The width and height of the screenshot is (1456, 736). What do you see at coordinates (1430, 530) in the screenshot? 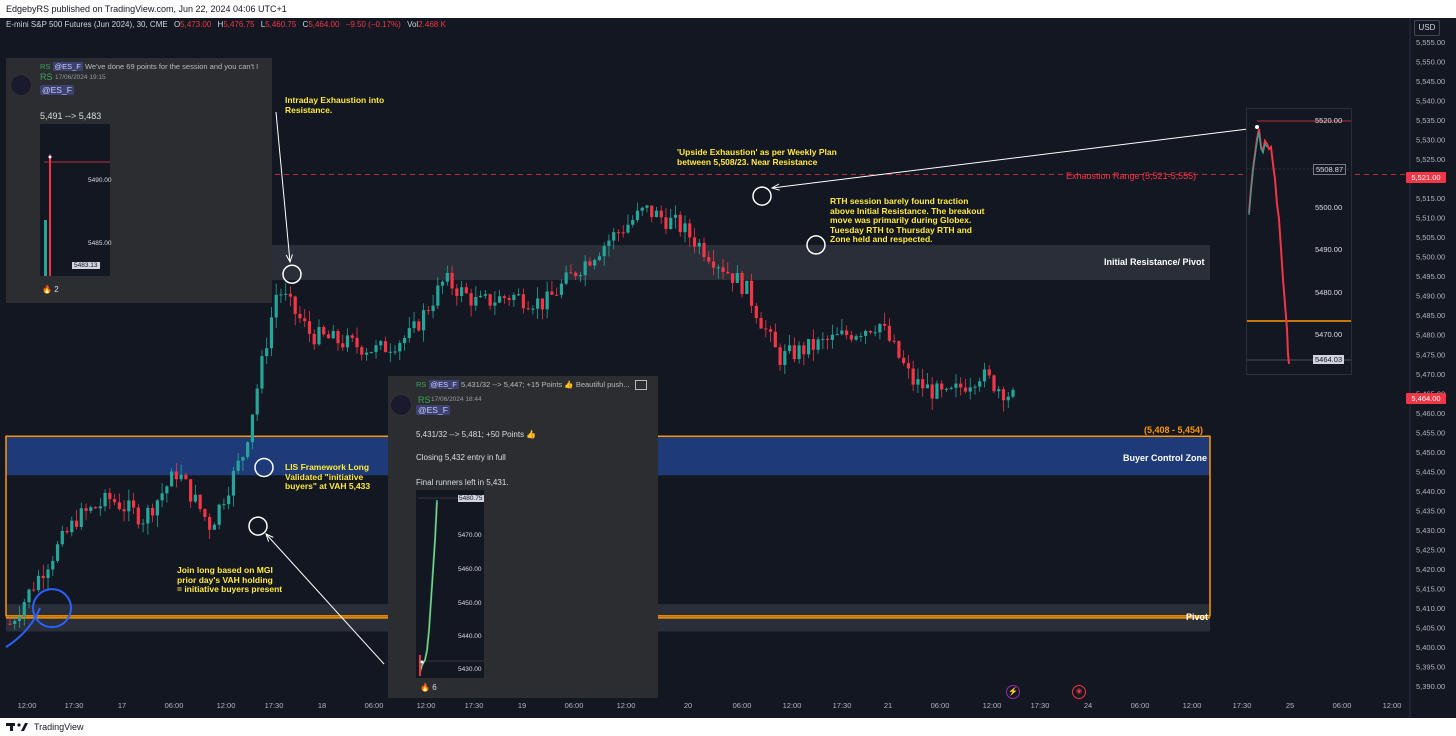
I see `y-tick-label: 5,430.00` at bounding box center [1430, 530].